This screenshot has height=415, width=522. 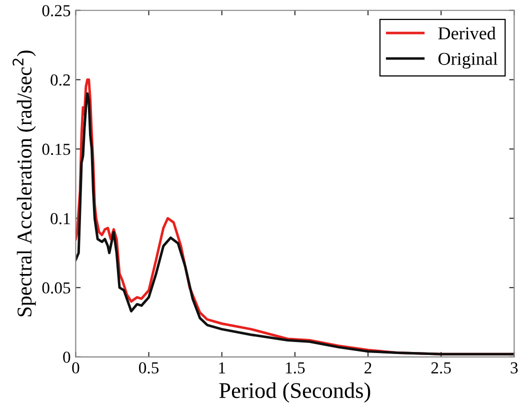 I want to click on x-axis-title: Period (Seconds), so click(x=294, y=392).